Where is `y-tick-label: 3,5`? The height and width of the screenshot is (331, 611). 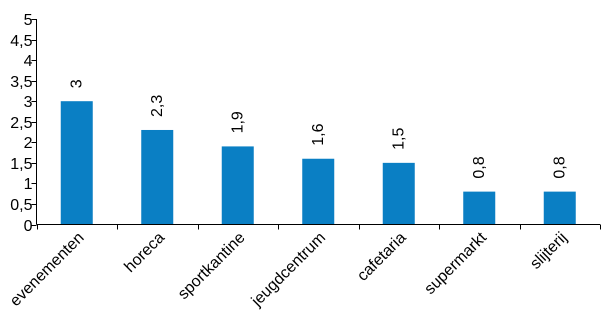
y-tick-label: 3,5 is located at coordinates (21, 82).